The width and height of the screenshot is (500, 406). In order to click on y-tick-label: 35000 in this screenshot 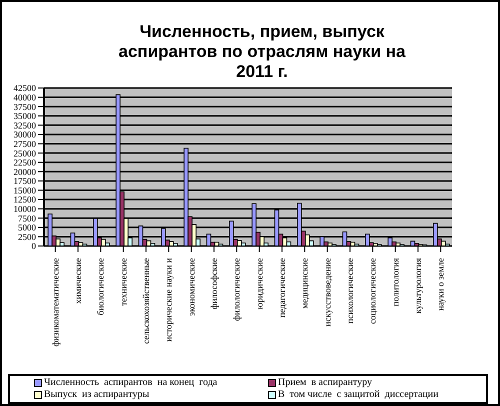, I will do `click(25, 116)`.